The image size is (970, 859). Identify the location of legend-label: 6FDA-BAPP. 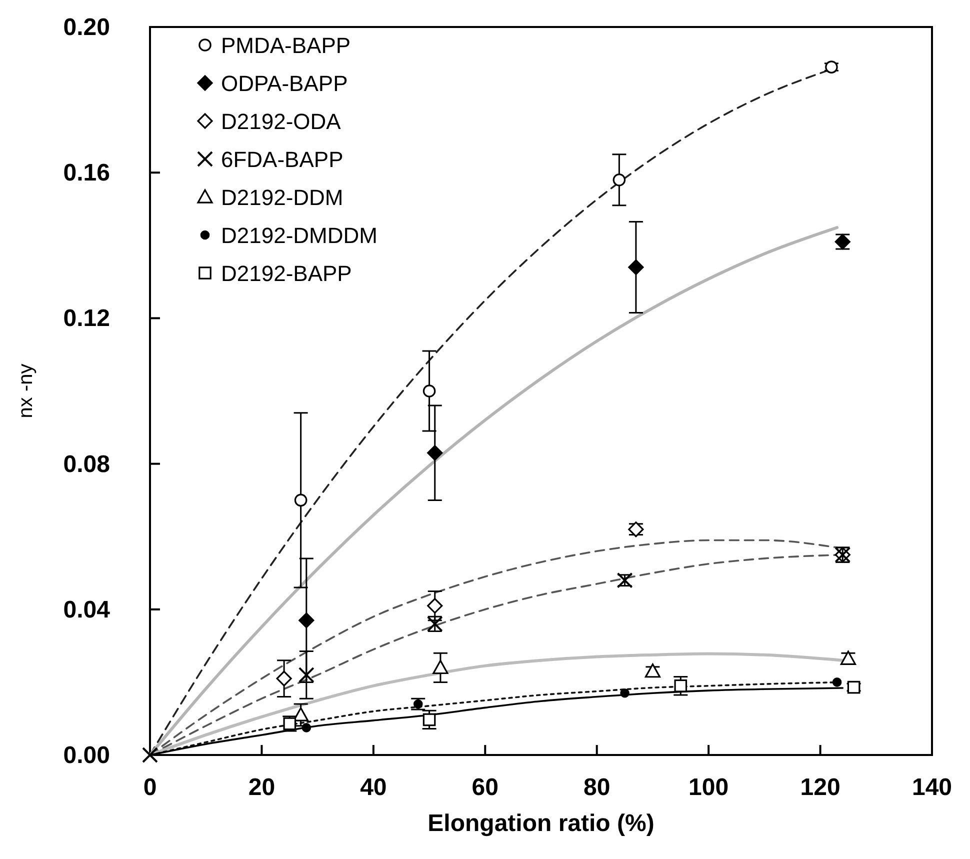
(282, 159).